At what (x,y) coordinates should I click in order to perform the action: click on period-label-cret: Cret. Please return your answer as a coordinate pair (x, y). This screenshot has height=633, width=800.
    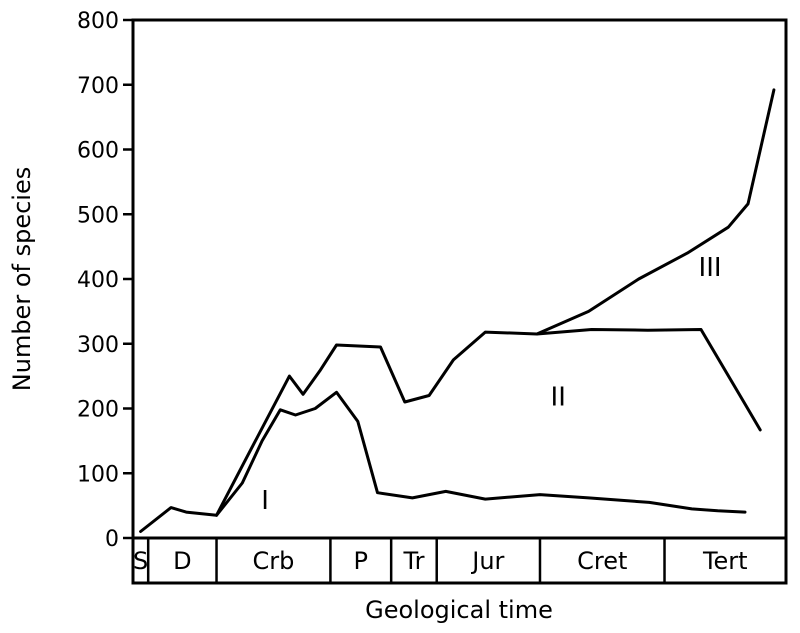
    Looking at the image, I should click on (602, 561).